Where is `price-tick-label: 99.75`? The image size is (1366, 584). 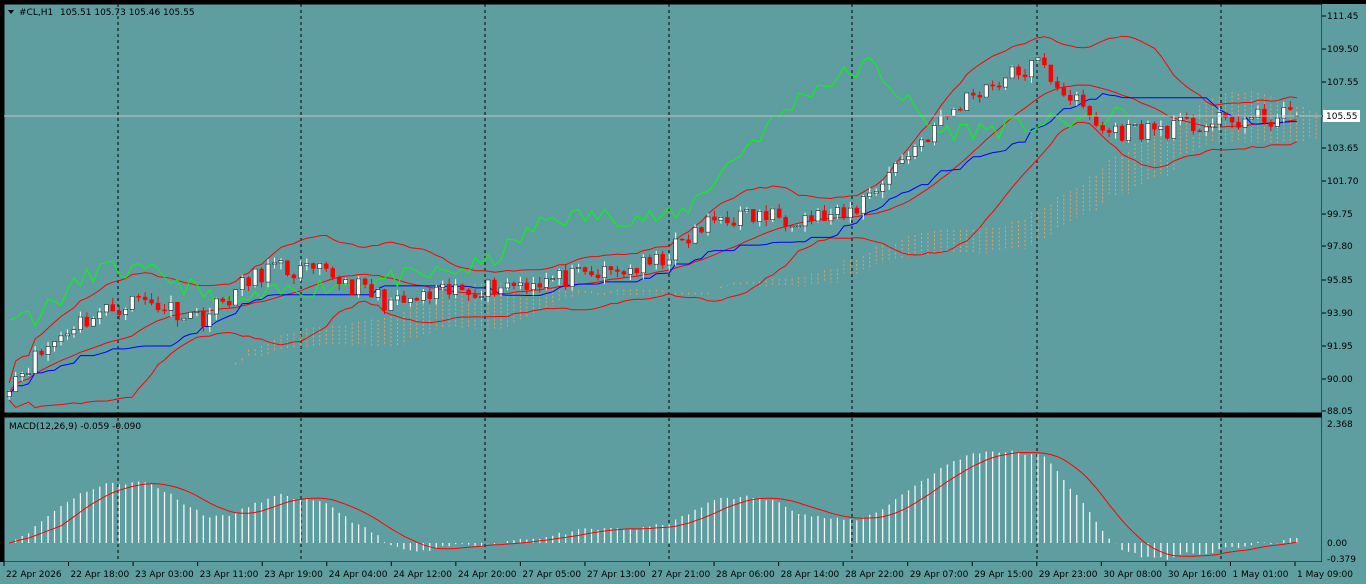
price-tick-label: 99.75 is located at coordinates (1340, 215).